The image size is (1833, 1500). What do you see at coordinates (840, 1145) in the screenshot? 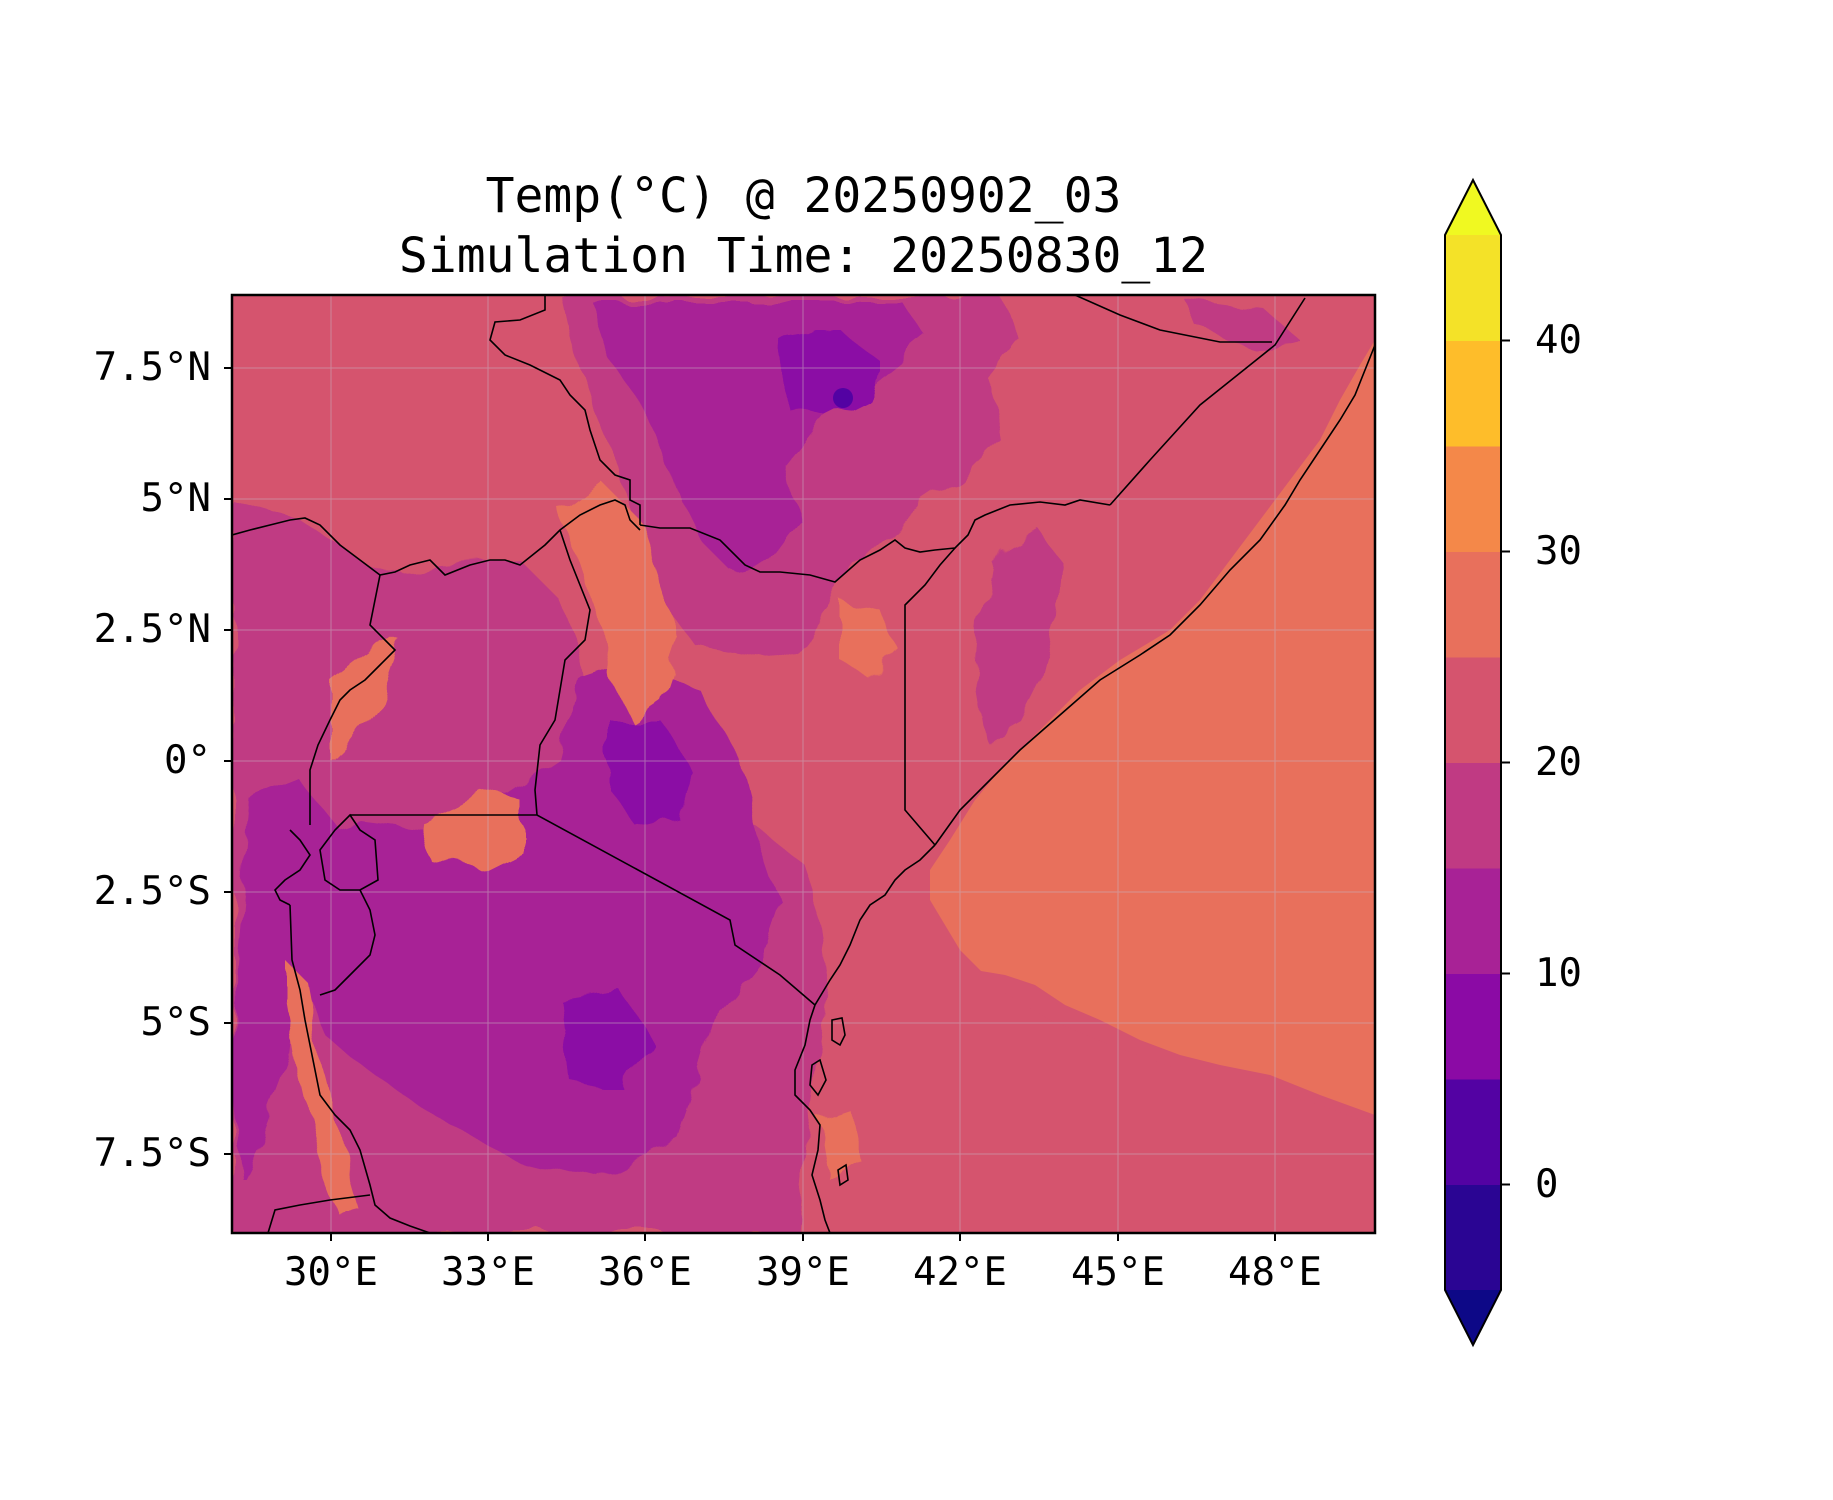
I see `warm-patch-coast-south` at bounding box center [840, 1145].